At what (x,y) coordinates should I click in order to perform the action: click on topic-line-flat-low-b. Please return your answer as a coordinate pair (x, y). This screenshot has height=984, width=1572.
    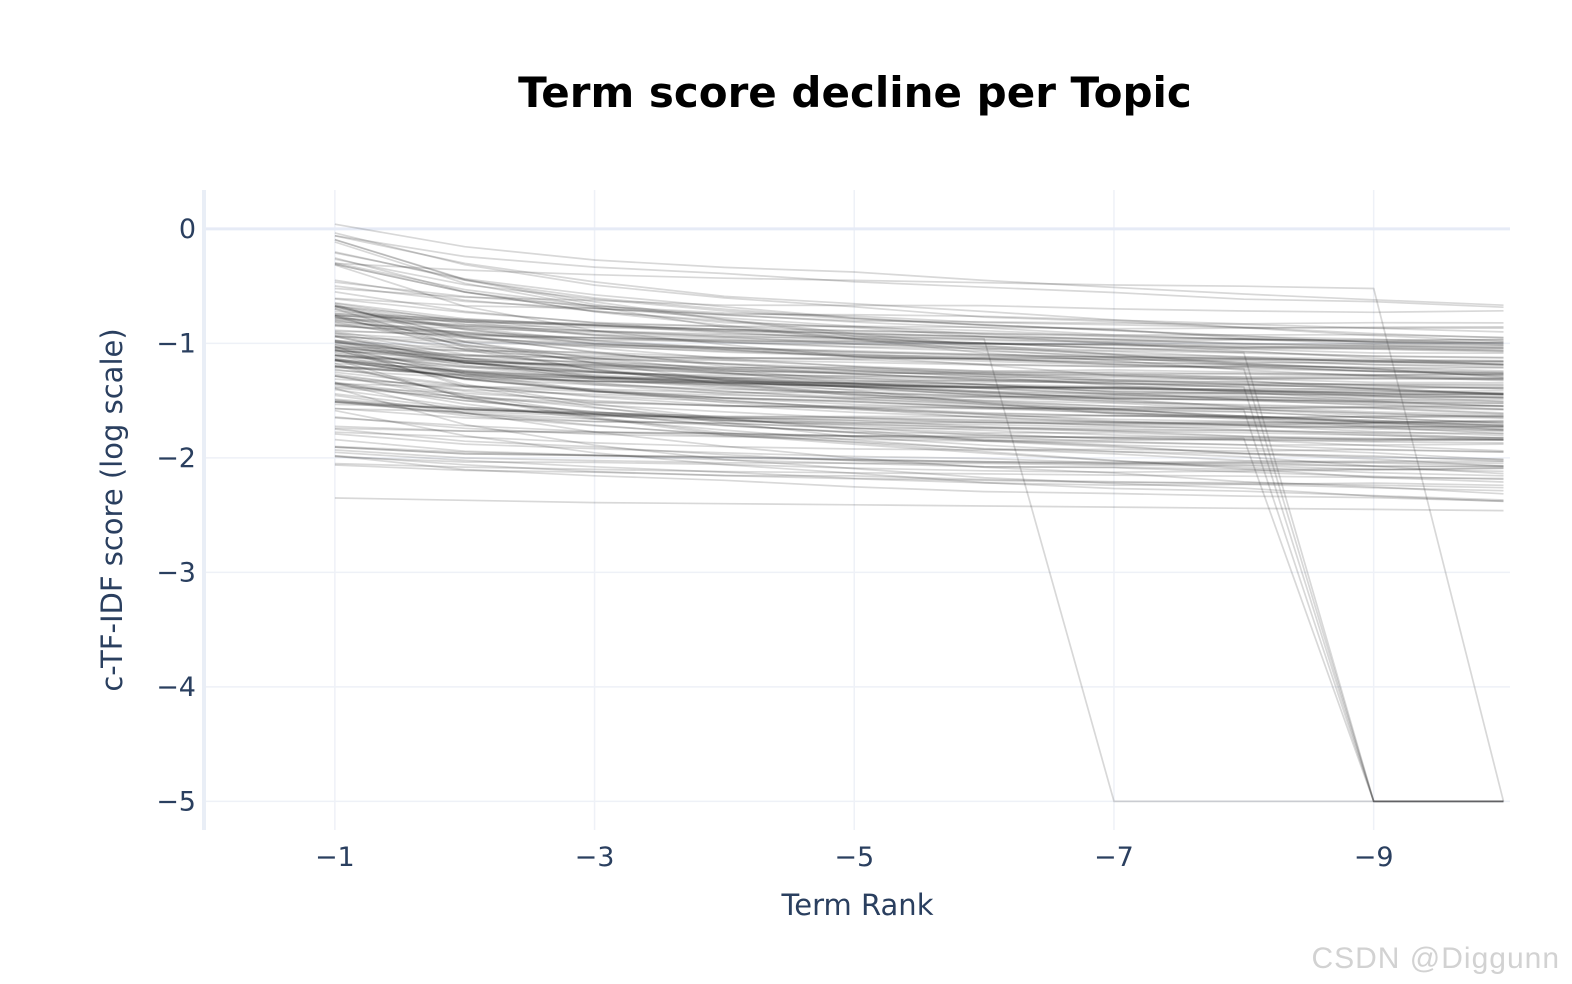
    Looking at the image, I should click on (919, 456).